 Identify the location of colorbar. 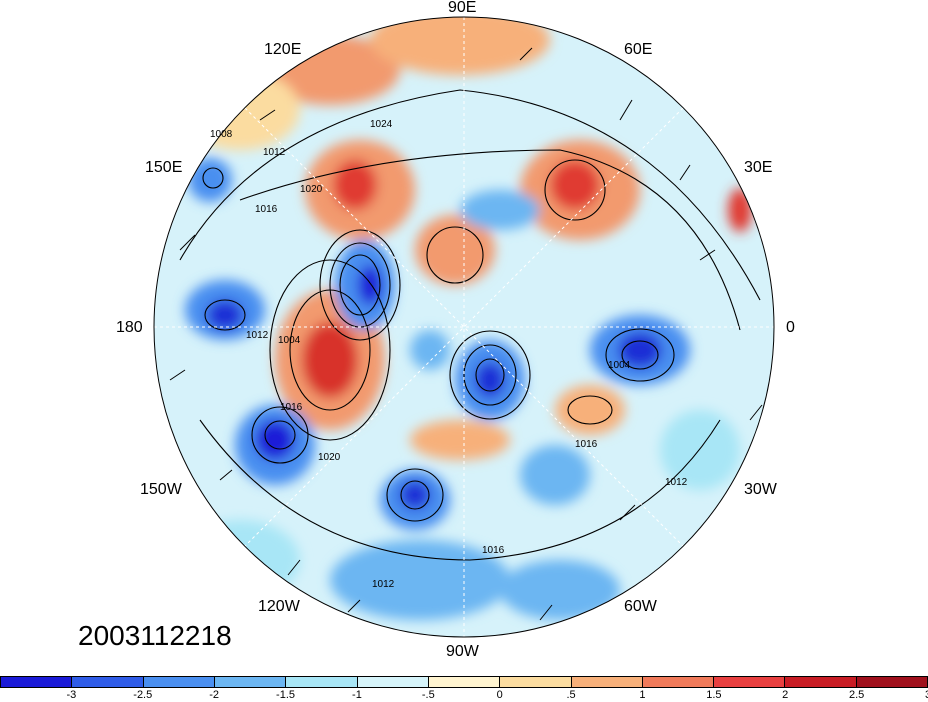
(464, 682).